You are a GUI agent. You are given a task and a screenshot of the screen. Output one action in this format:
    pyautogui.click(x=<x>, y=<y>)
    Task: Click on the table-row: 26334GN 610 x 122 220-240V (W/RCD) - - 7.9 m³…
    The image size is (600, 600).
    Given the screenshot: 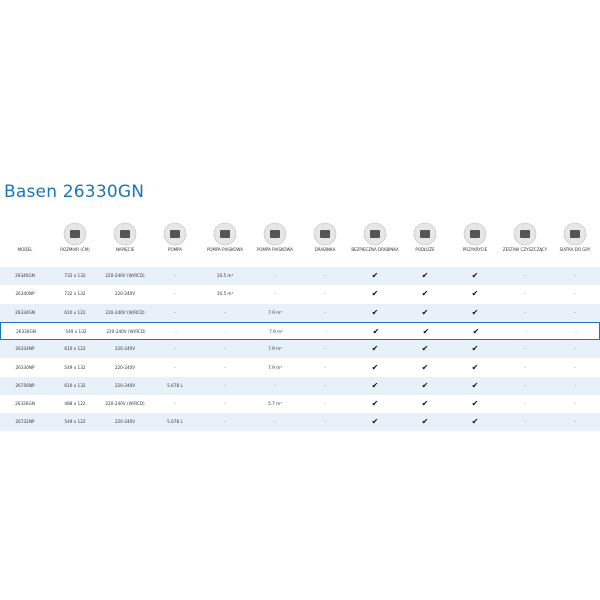 What is the action you would take?
    pyautogui.click(x=300, y=312)
    